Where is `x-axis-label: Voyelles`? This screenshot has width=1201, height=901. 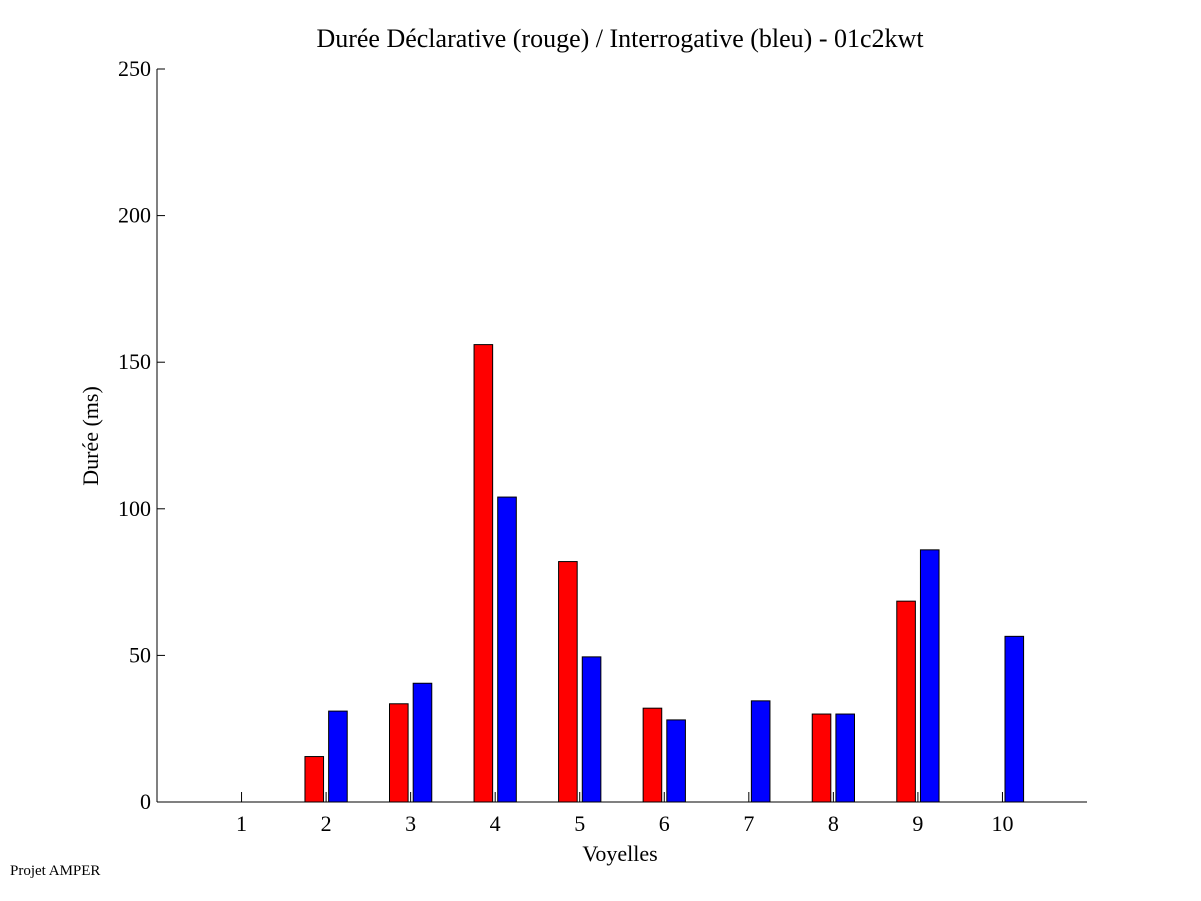 x-axis-label: Voyelles is located at coordinates (619, 853).